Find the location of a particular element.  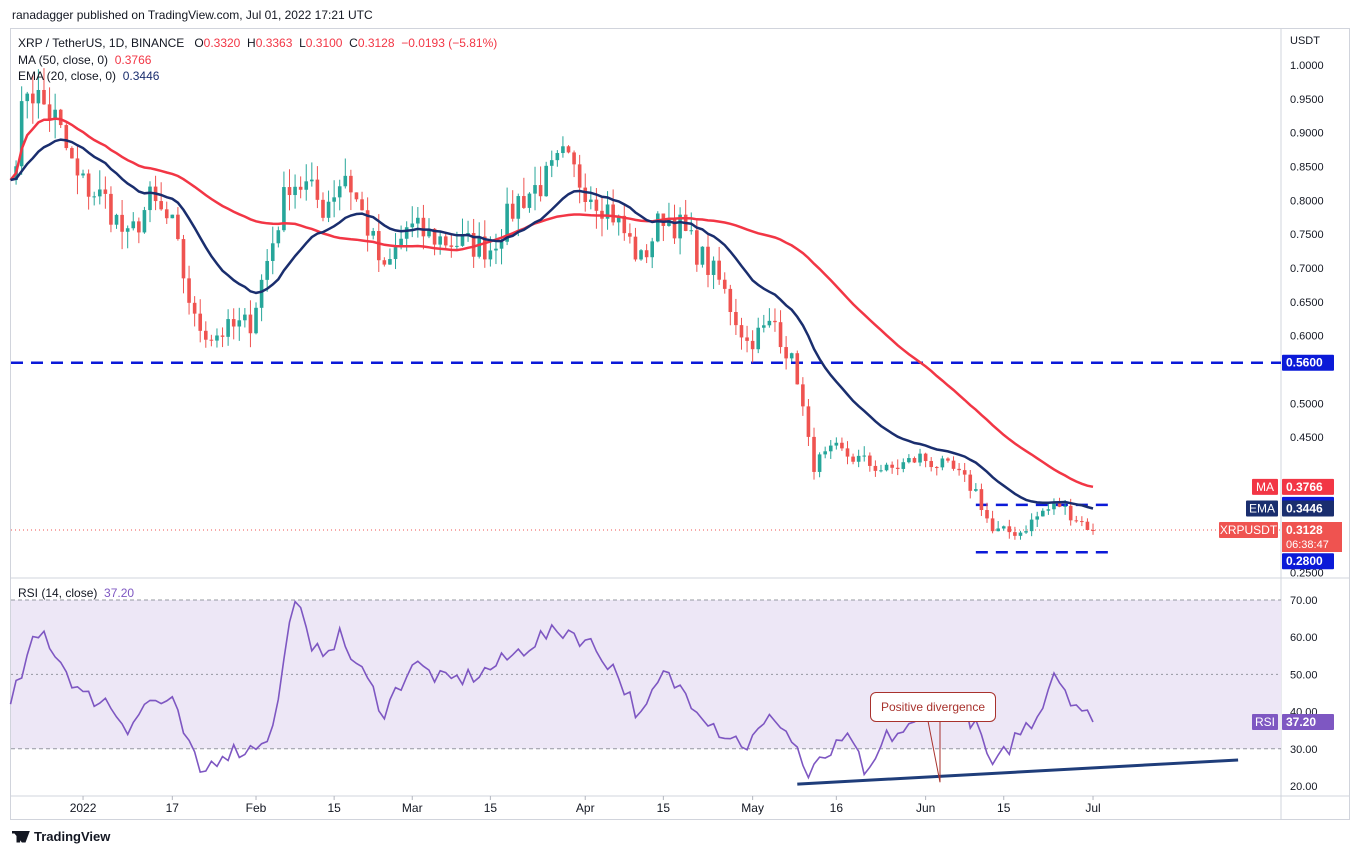

legend-l-label: L is located at coordinates (302, 43).